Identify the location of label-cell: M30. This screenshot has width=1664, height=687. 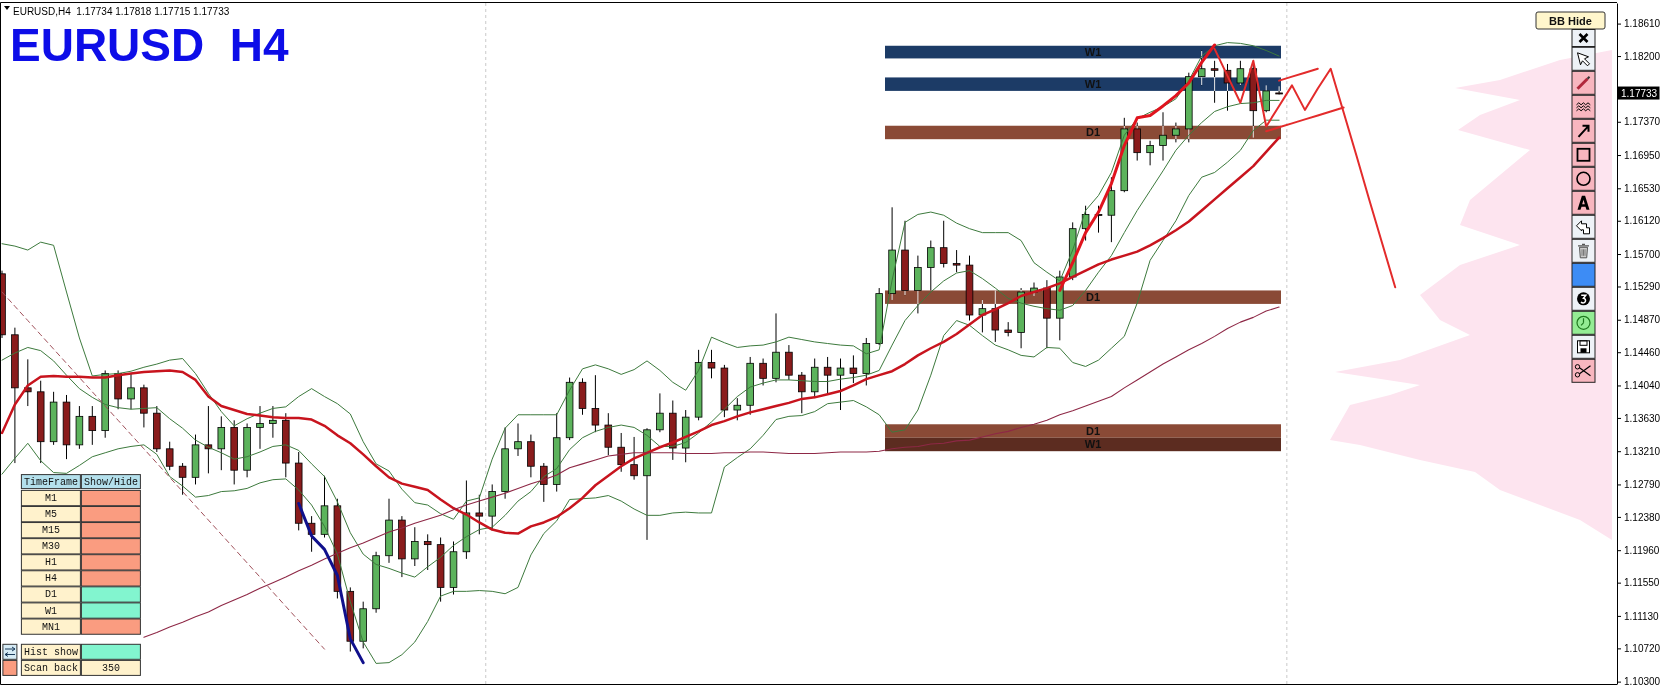
(50, 546).